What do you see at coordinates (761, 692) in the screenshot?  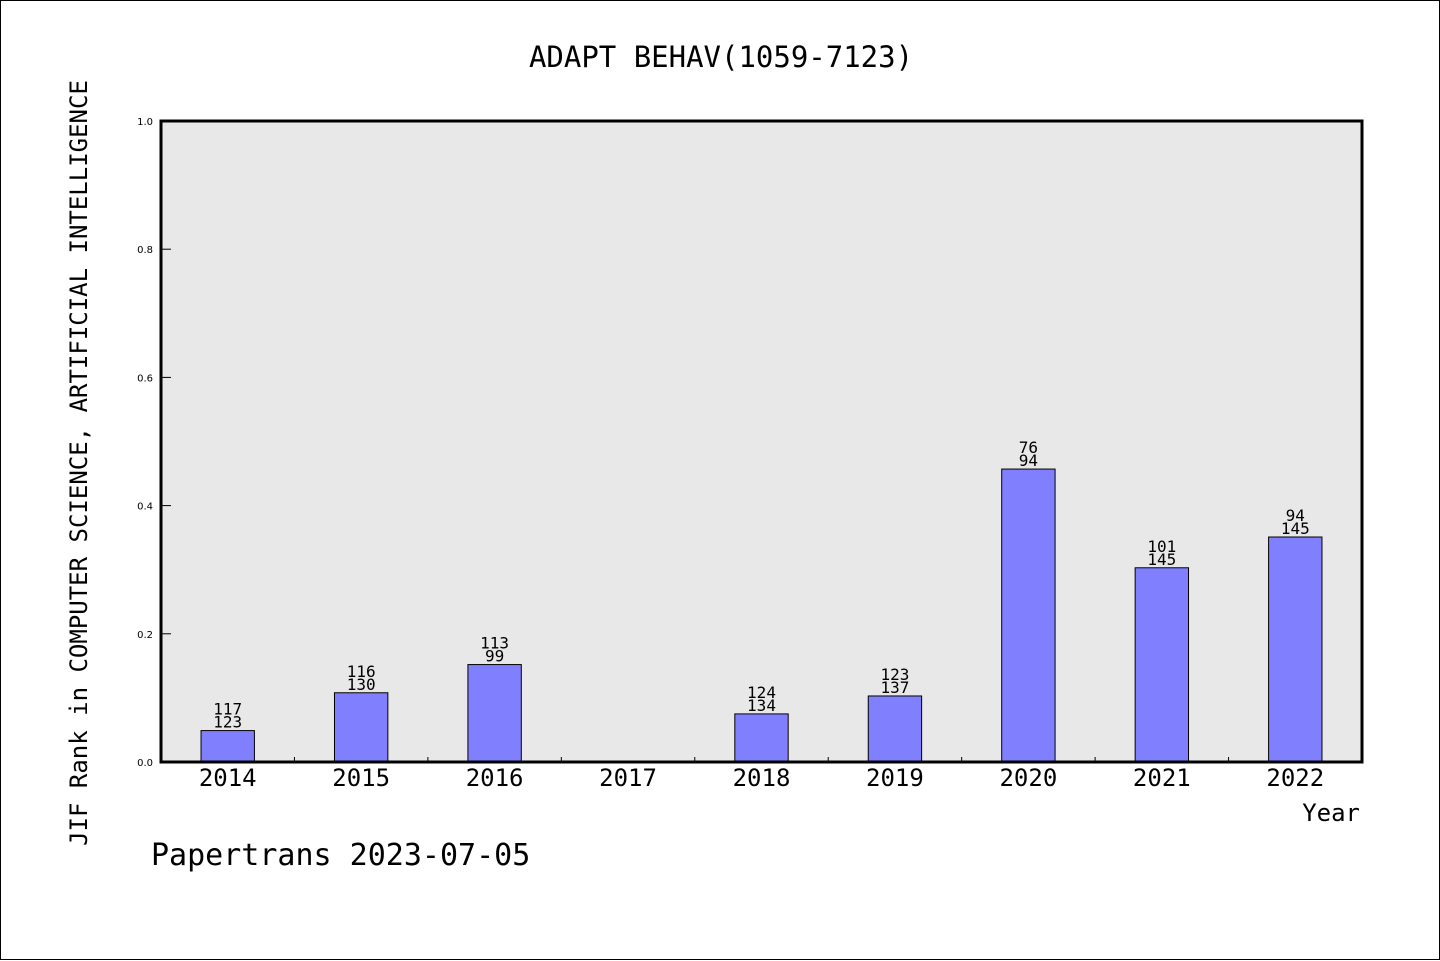 I see `bar-label-rank: 124` at bounding box center [761, 692].